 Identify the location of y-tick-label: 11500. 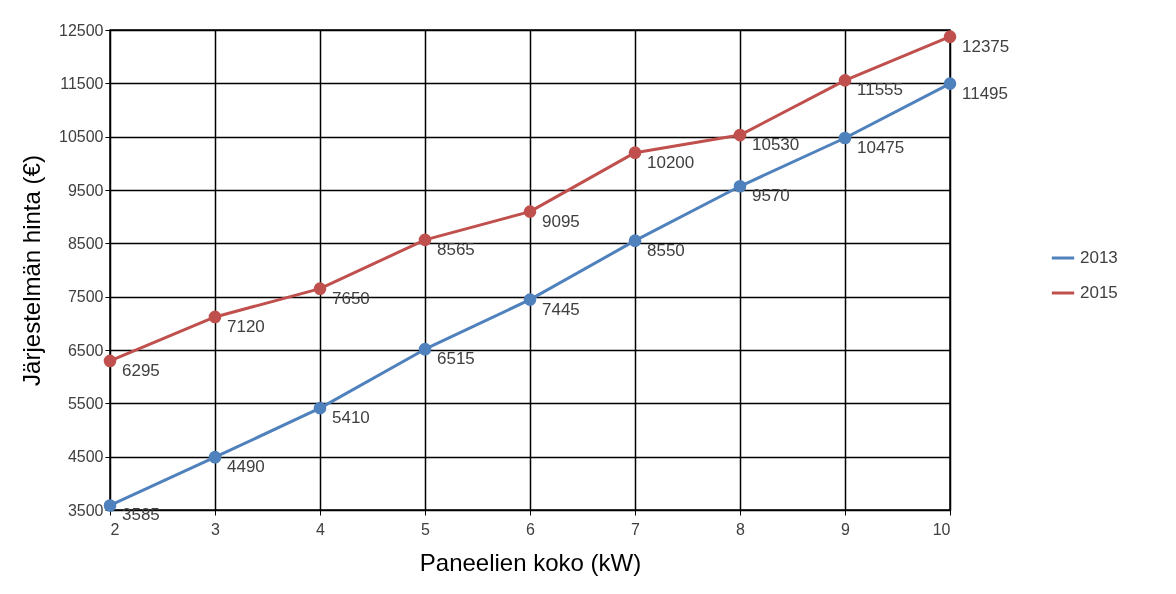
(82, 83).